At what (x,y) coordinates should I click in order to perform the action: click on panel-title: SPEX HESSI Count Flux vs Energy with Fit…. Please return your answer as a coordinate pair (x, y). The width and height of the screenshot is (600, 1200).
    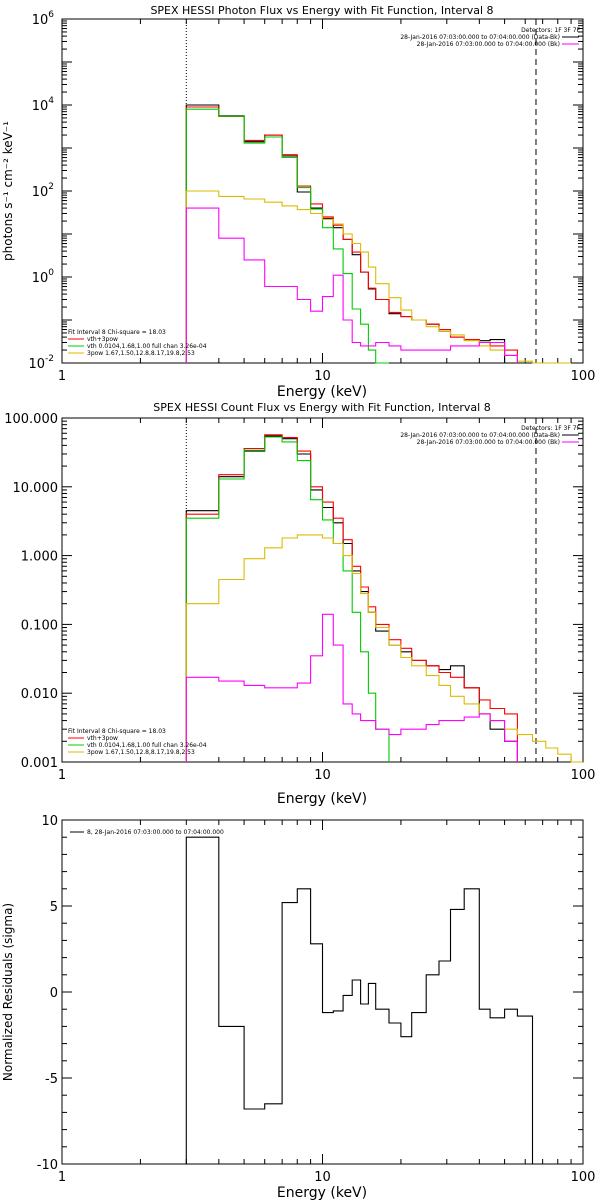
    Looking at the image, I should click on (321, 407).